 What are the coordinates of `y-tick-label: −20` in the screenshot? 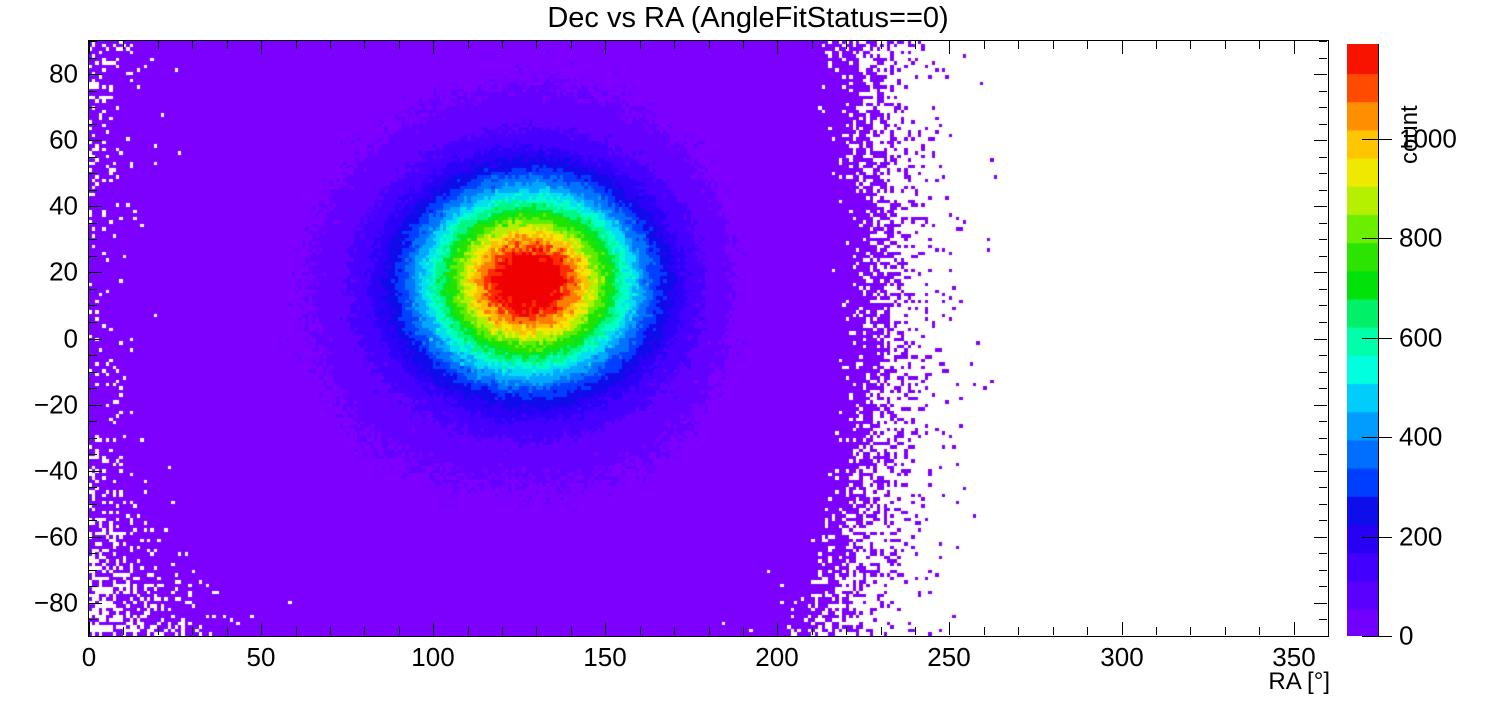 It's located at (55, 404).